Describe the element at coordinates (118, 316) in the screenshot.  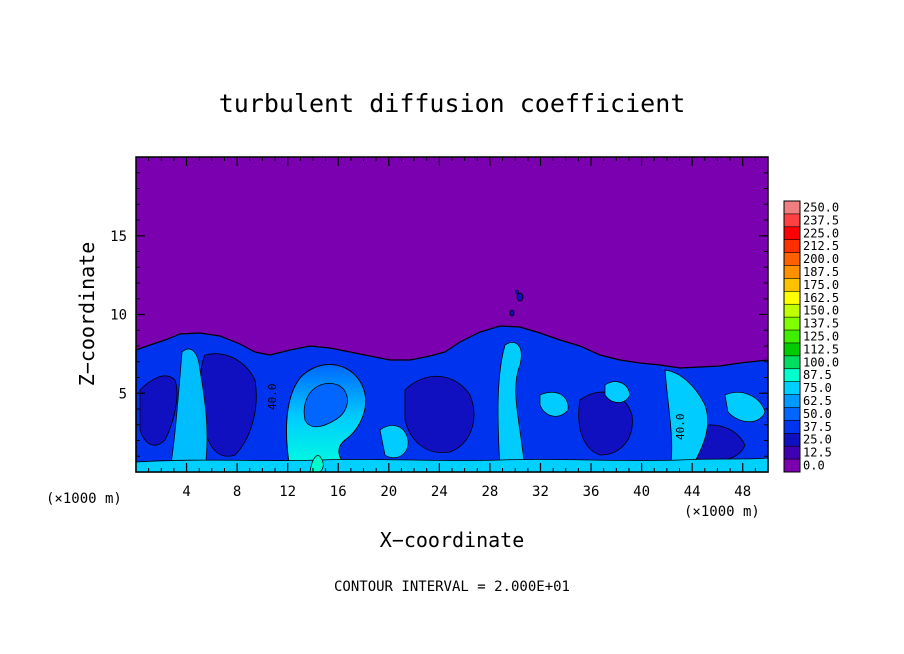
I see `y-tick-label: 10` at that location.